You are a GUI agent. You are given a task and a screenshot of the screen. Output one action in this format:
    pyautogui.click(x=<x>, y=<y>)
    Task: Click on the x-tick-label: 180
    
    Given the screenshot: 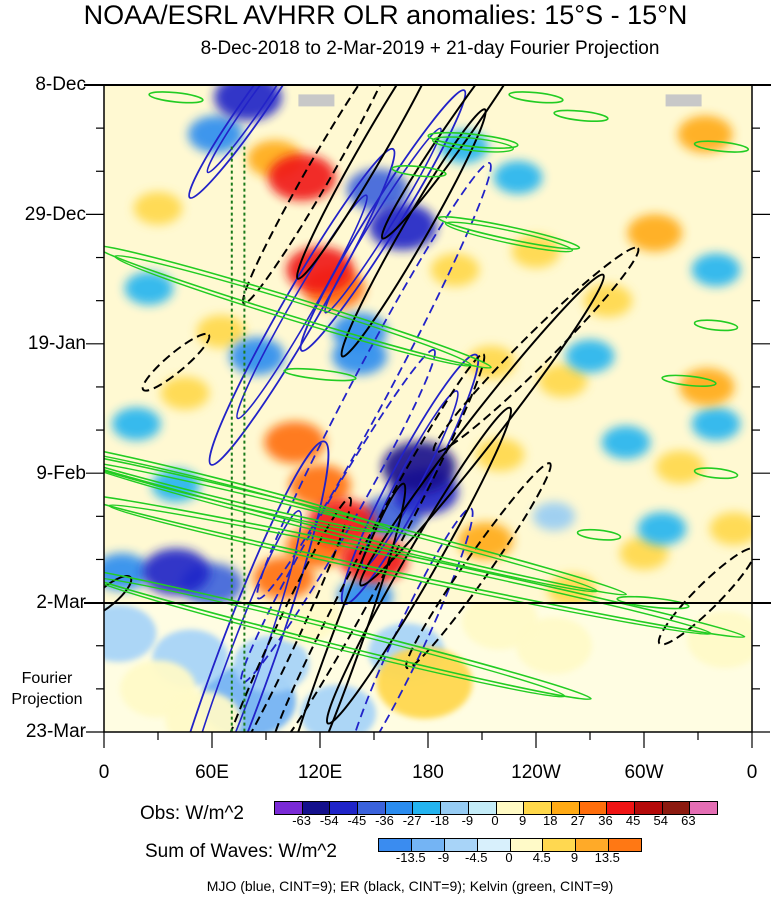 What is the action you would take?
    pyautogui.click(x=428, y=772)
    